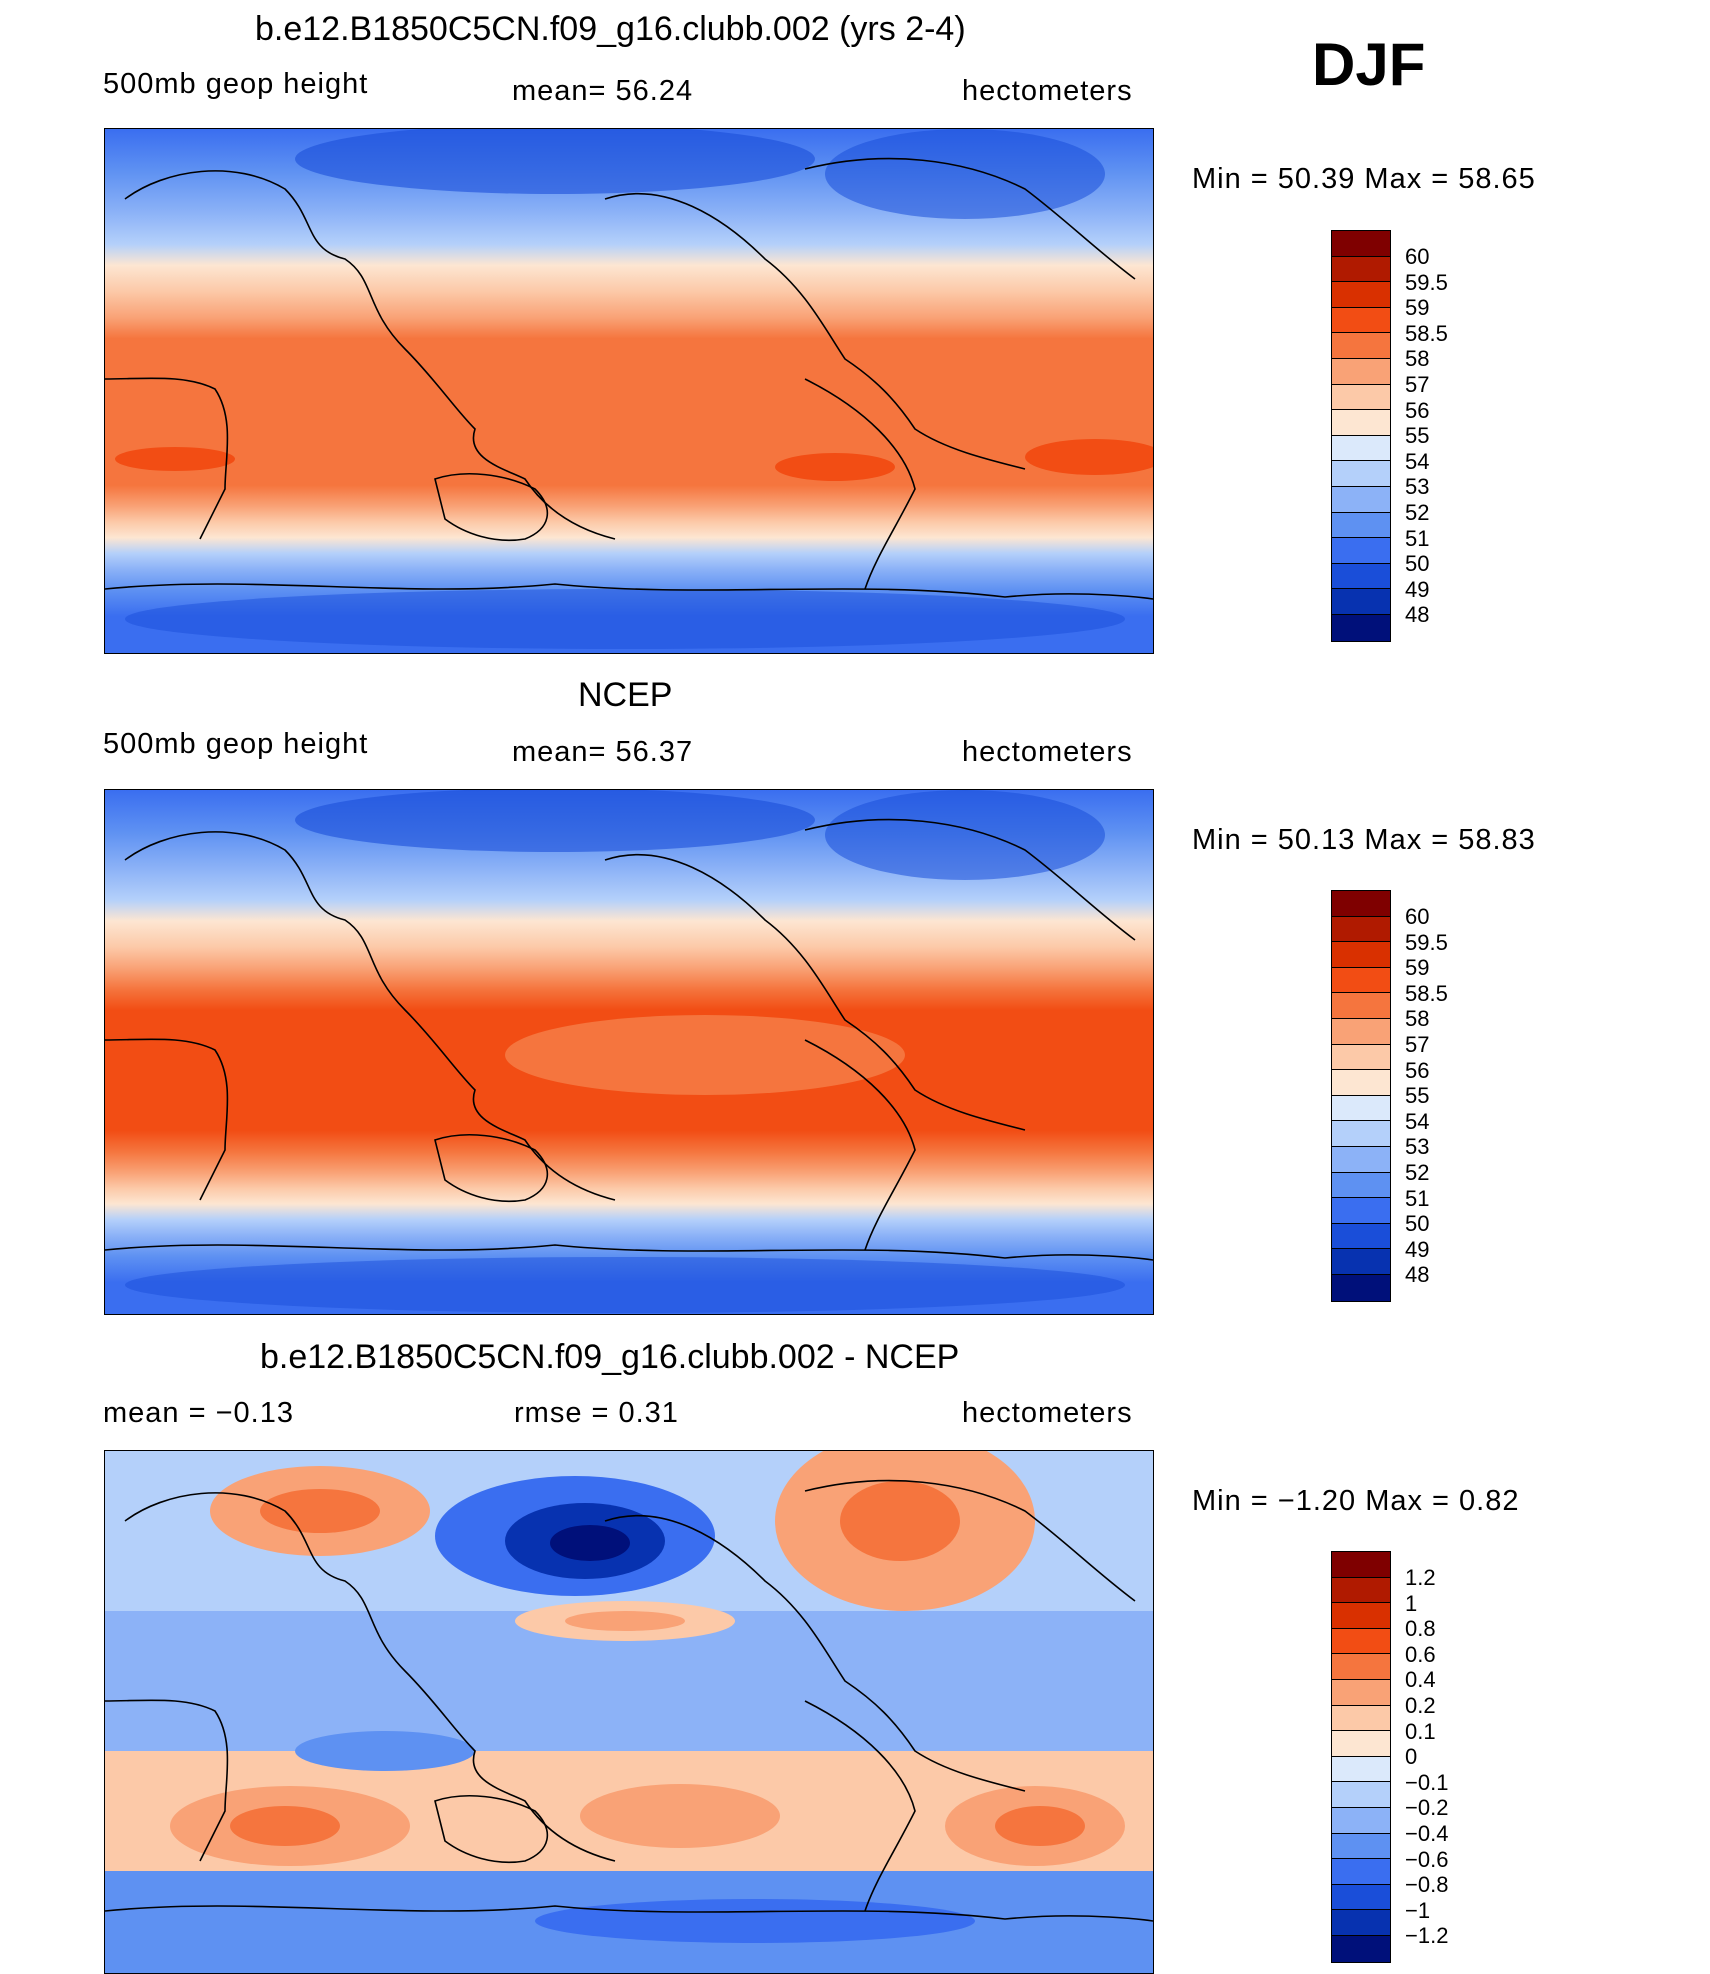  Describe the element at coordinates (610, 1357) in the screenshot. I see `panel-3-title: b.e12.B1850C5CN.f09_g16.clubb.002 - NCEP` at that location.